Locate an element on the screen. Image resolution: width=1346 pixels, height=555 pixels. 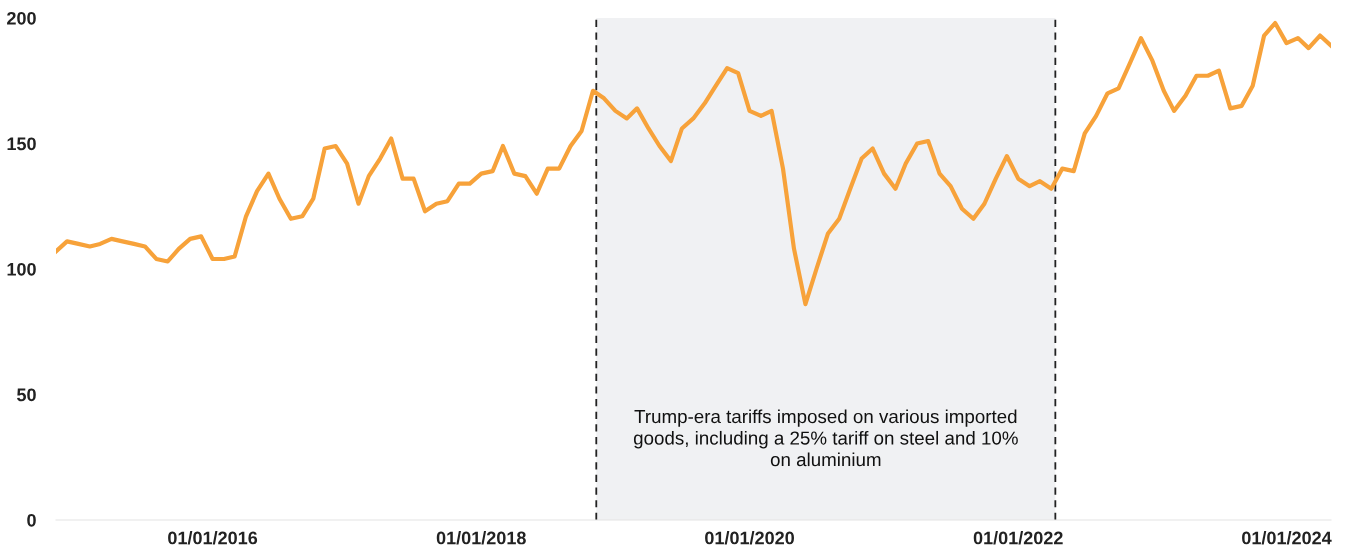
band-label: Trump-era tariffs imposed on various imported goods, including a 25% tariff on steel and 10% on aluminium is located at coordinates (825, 438).